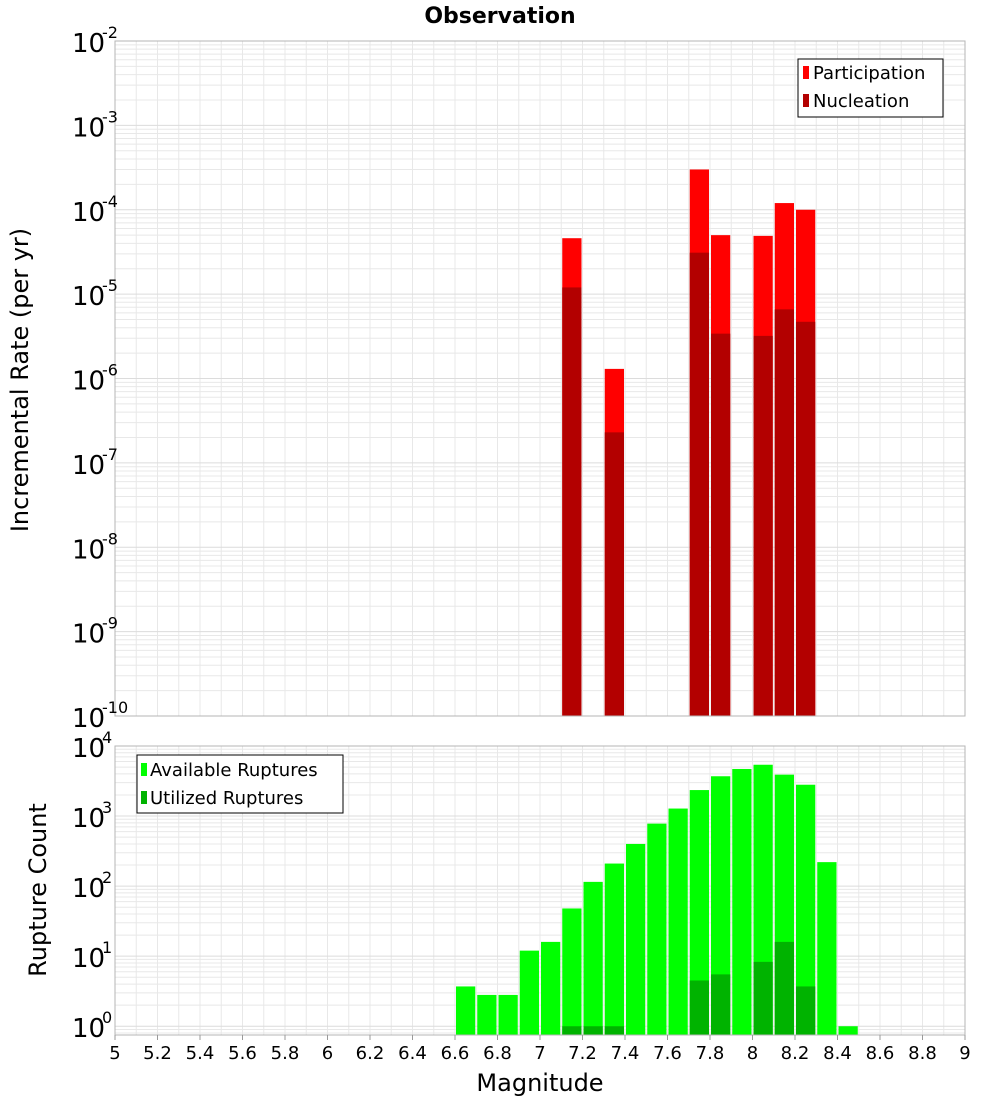 The image size is (1000, 1100). What do you see at coordinates (625, 1053) in the screenshot?
I see `x-tick-label: 7.4` at bounding box center [625, 1053].